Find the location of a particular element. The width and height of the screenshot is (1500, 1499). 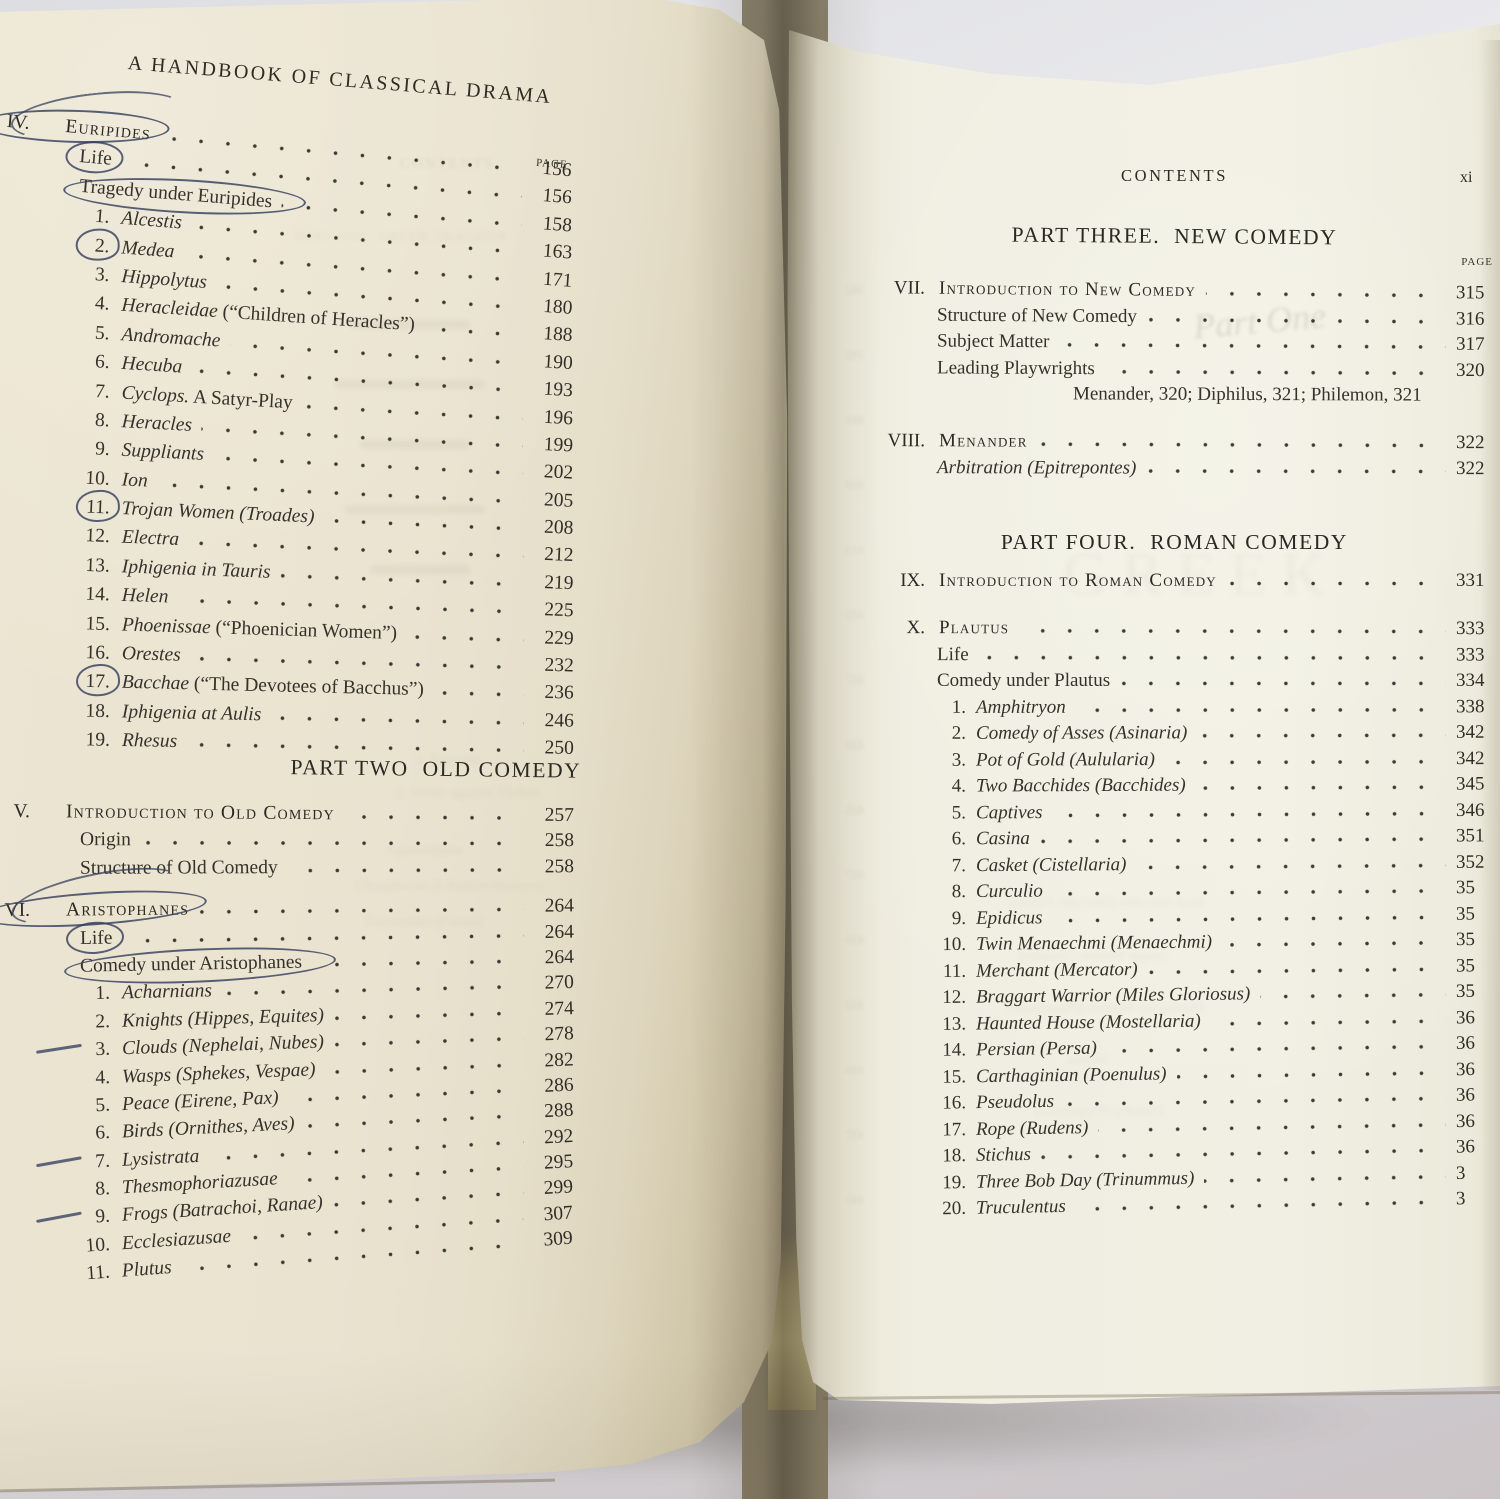

toc-row: 5. Captives 346 is located at coordinates (1174, 809).